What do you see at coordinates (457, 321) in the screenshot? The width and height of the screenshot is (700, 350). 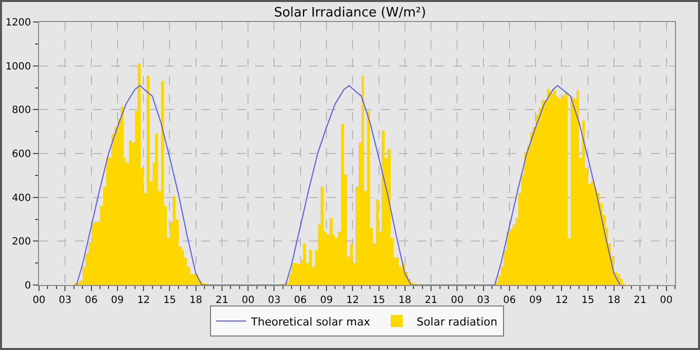 I see `legend-label: Solar radiation` at bounding box center [457, 321].